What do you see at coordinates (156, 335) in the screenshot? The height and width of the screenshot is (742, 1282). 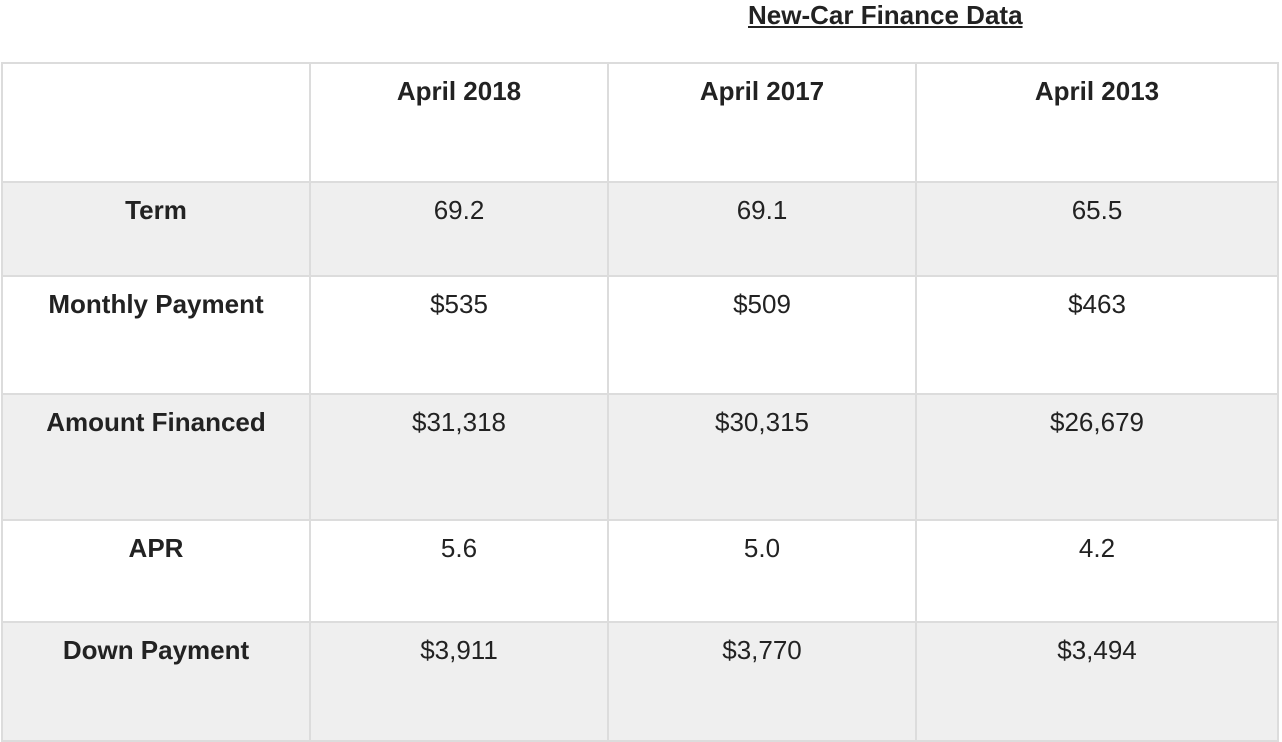 I see `row-label-monthly-payment: Monthly Payment` at bounding box center [156, 335].